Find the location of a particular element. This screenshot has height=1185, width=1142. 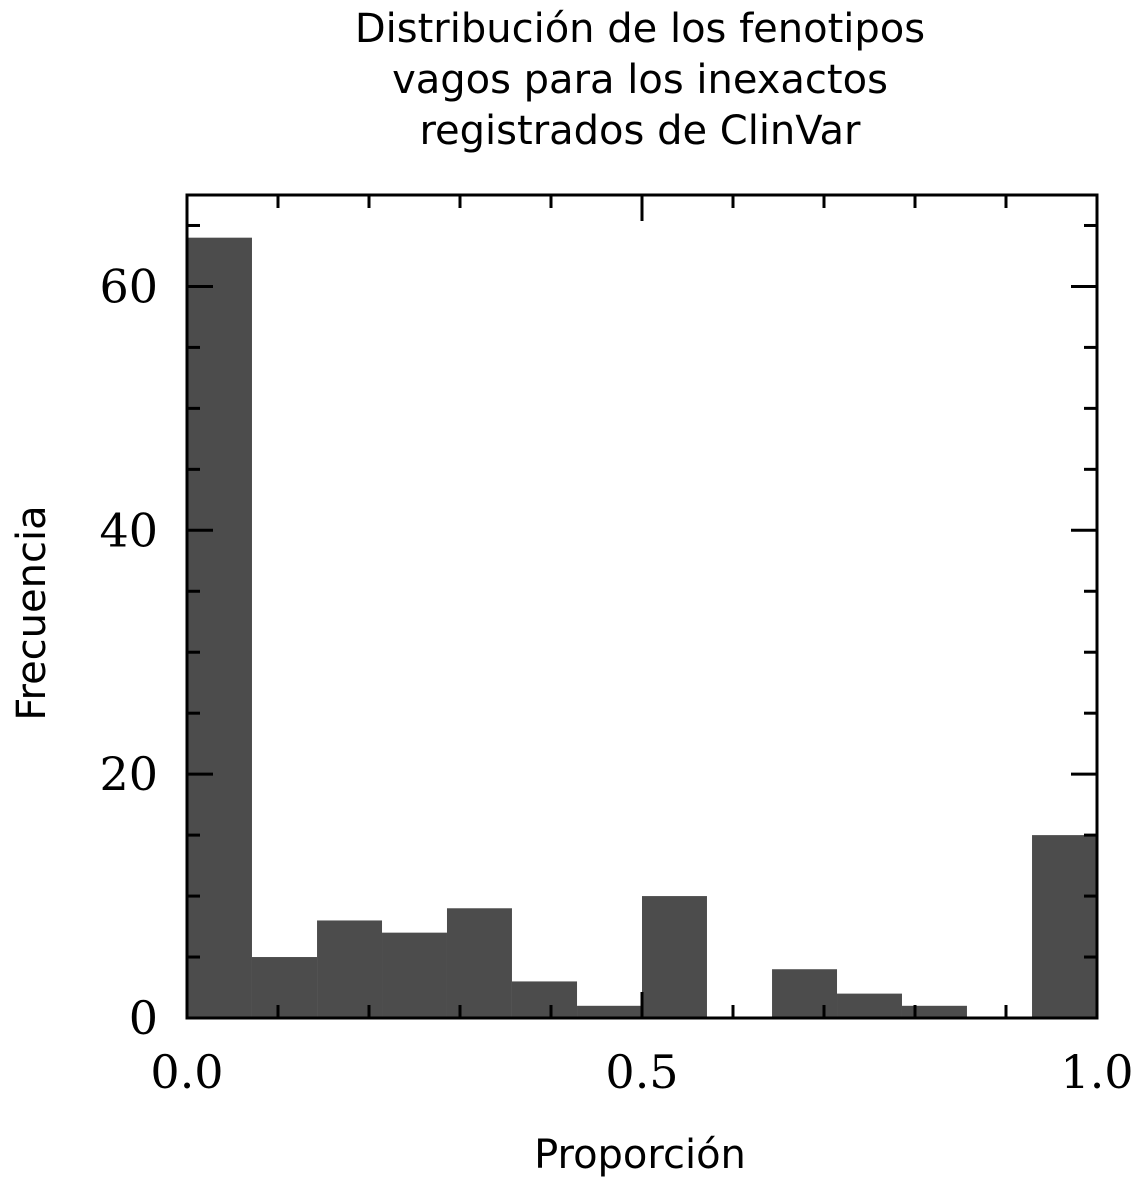

y-tick-label: 0 is located at coordinates (143, 1018).